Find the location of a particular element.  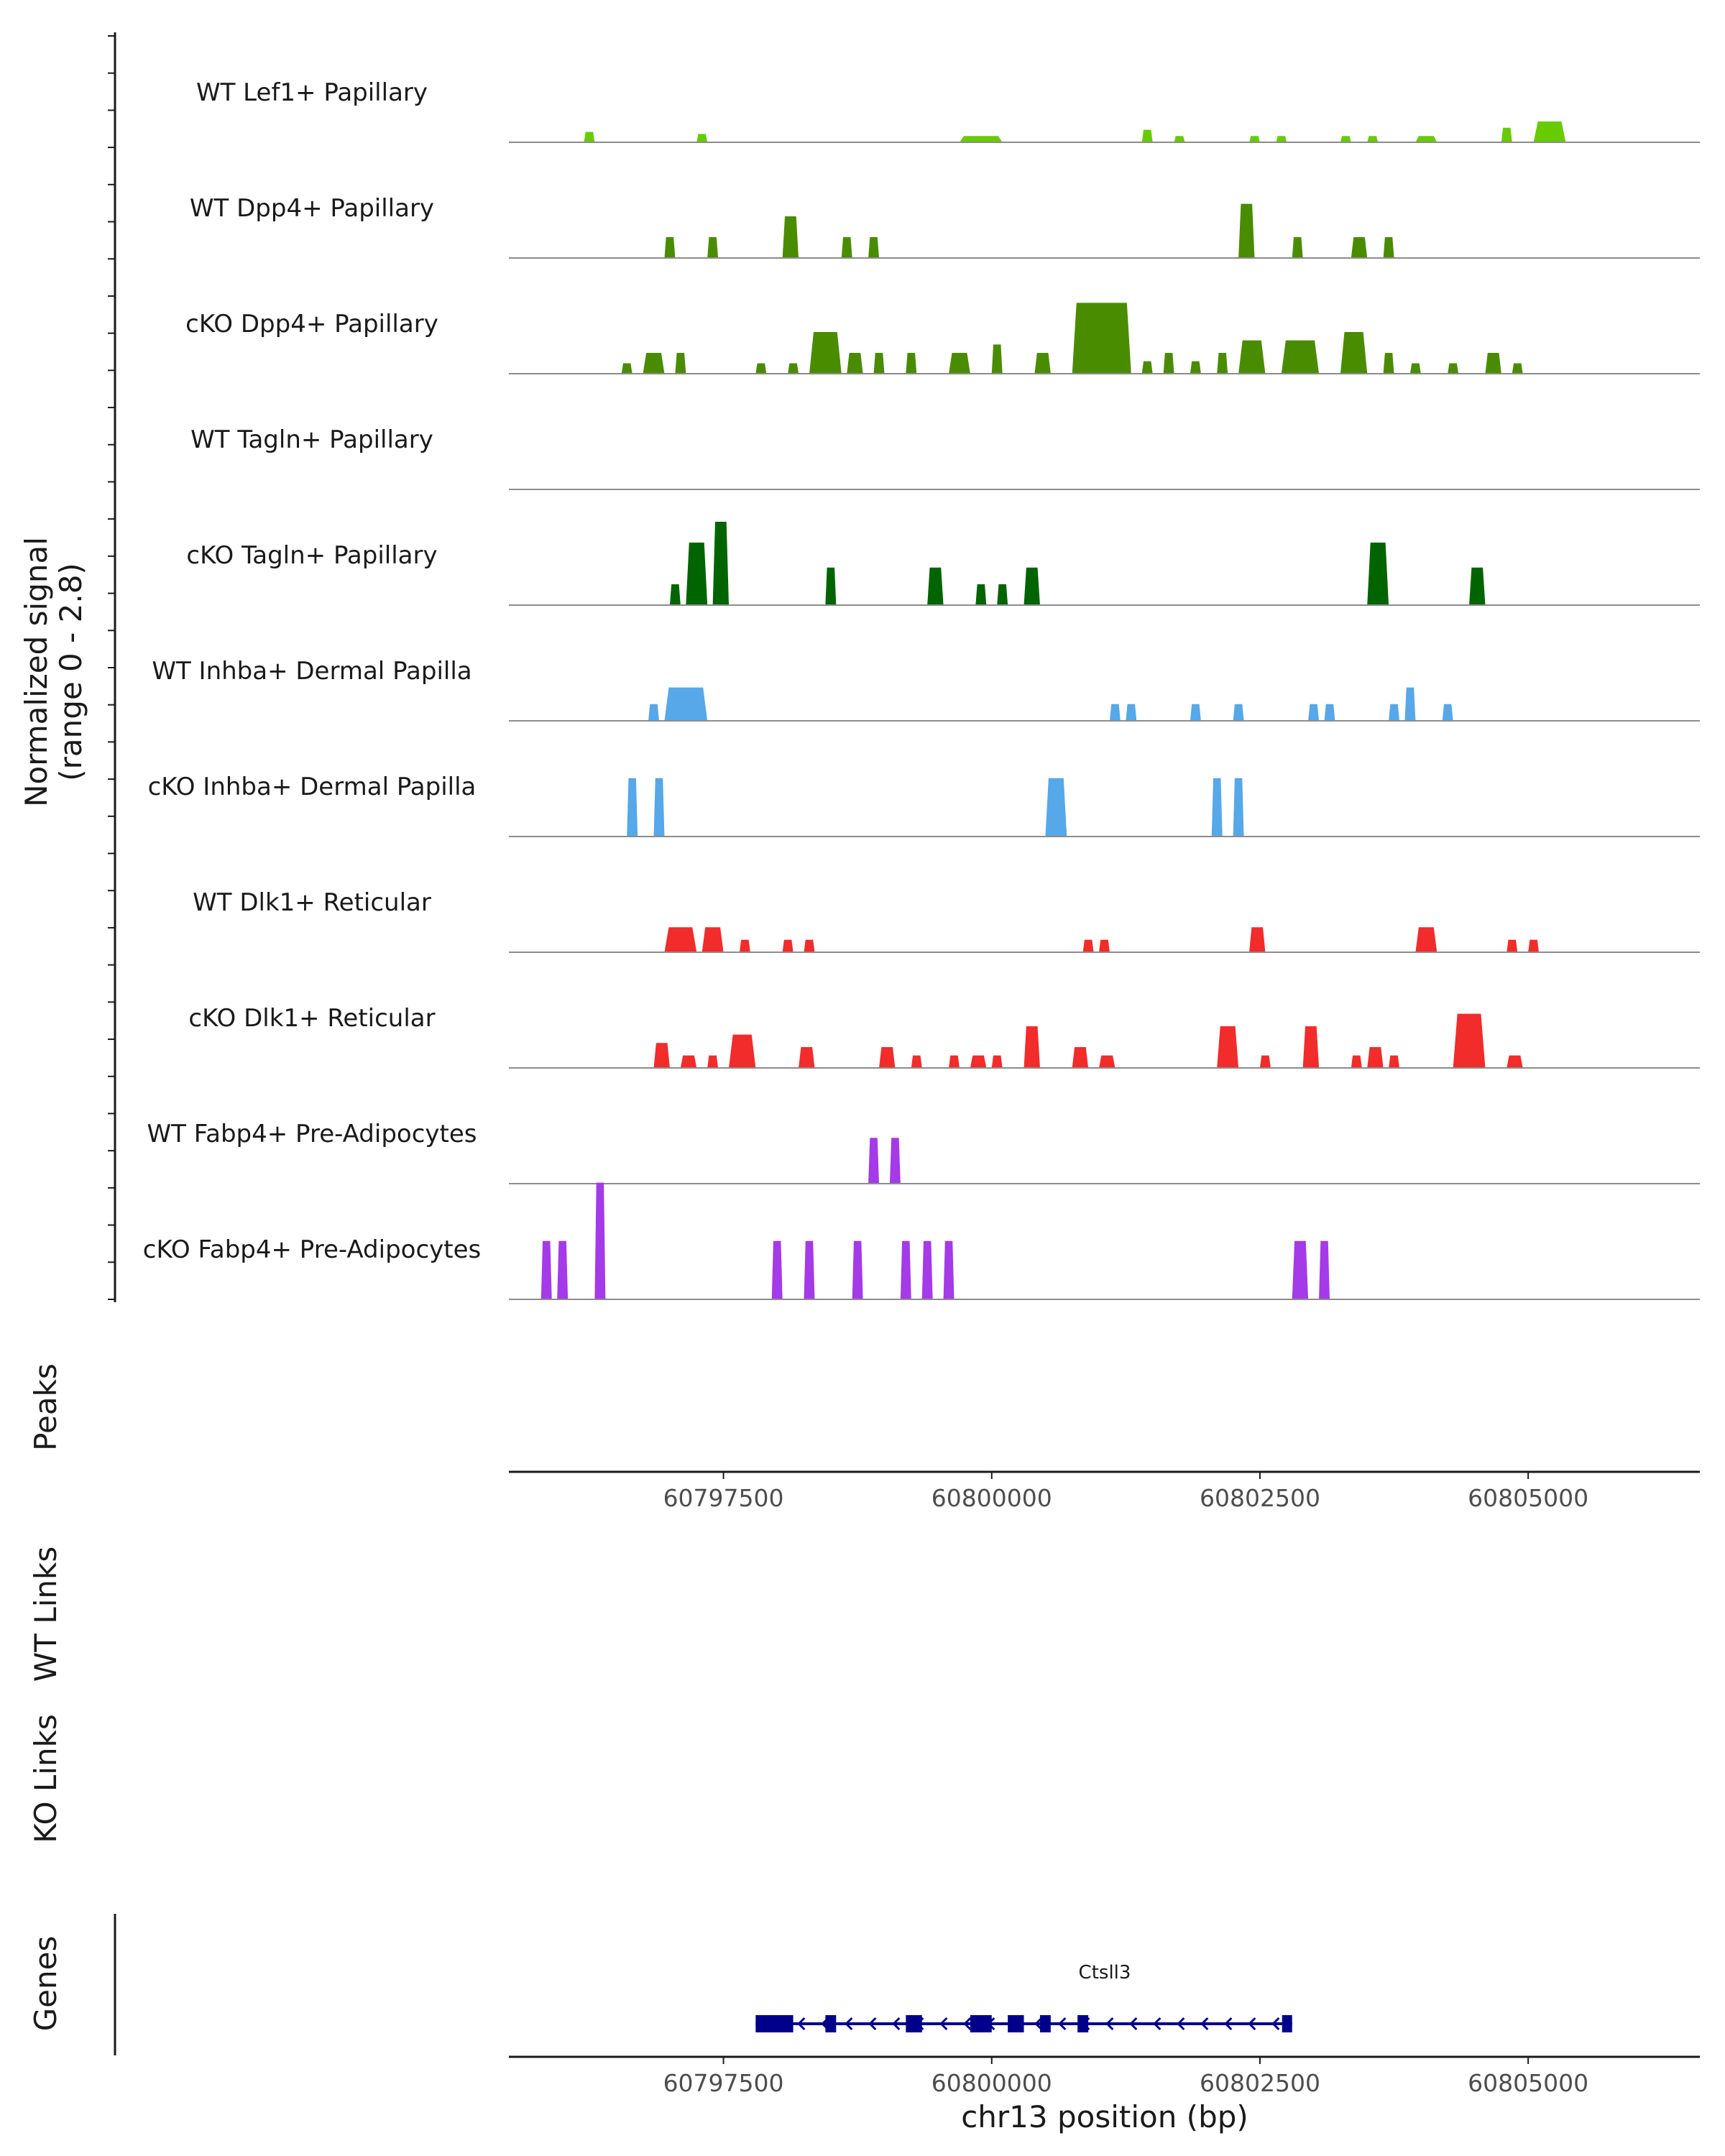

track-label: WT Inhba+ Dermal Papilla is located at coordinates (312, 671).